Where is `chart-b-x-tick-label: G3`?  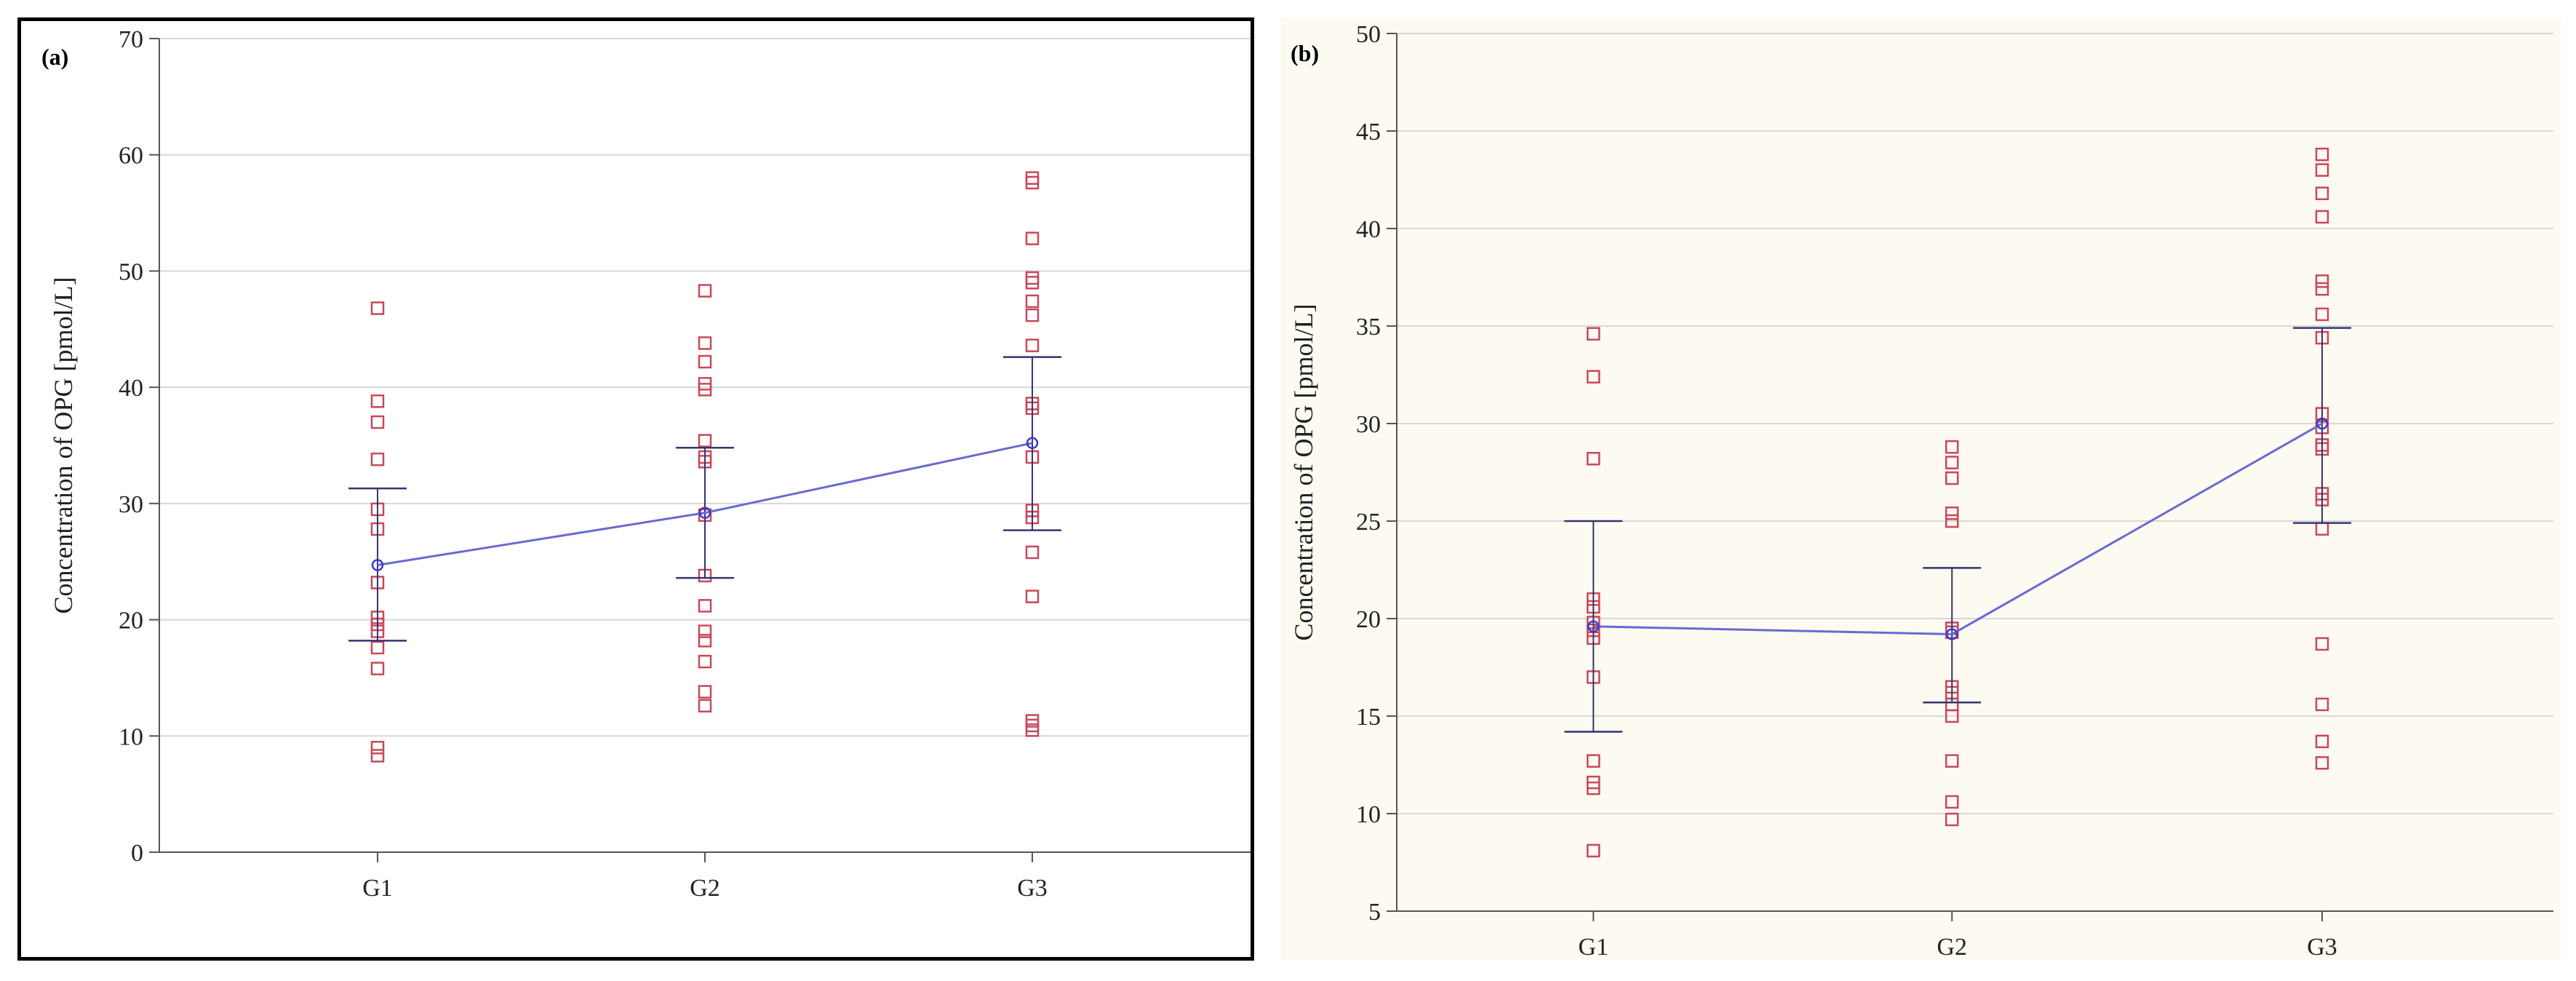
chart-b-x-tick-label: G3 is located at coordinates (2322, 947).